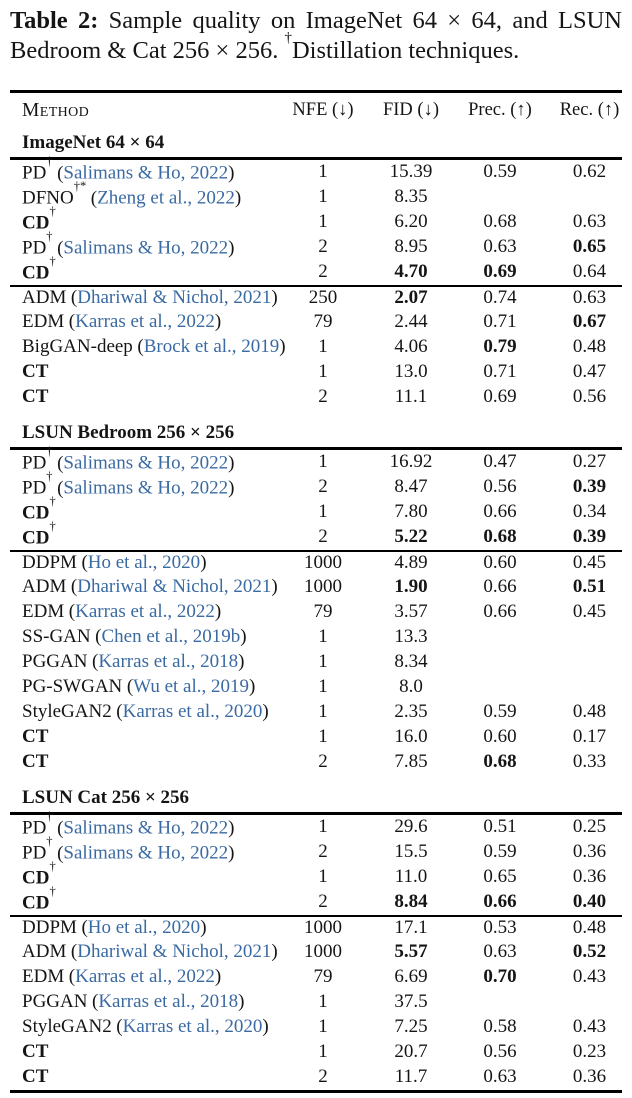 The height and width of the screenshot is (1098, 632). I want to click on method-cell: DFNO†*(Zheng et al., 2022), so click(144, 194).